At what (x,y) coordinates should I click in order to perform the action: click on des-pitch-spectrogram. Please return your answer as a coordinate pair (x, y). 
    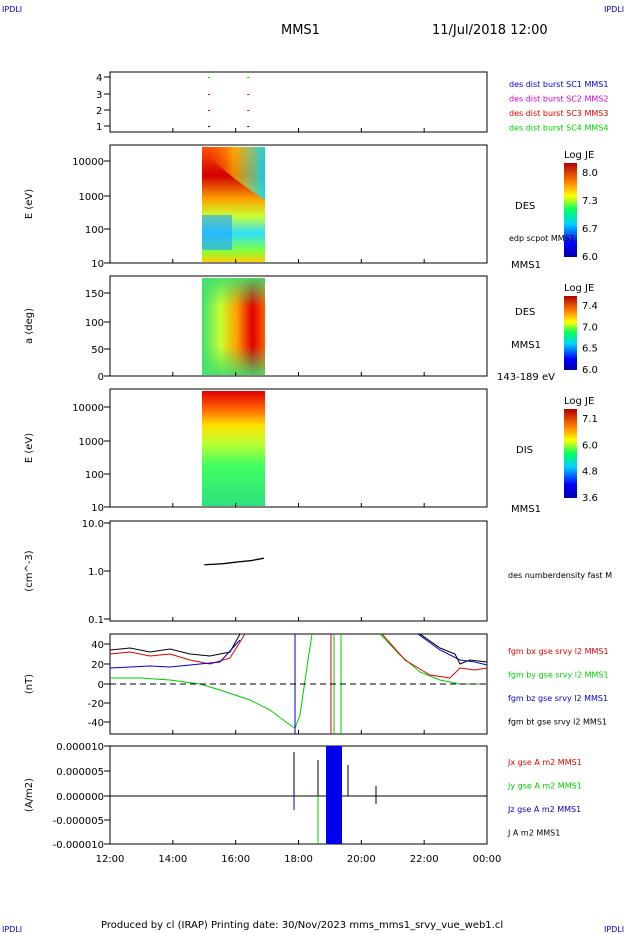
    Looking at the image, I should click on (233, 326).